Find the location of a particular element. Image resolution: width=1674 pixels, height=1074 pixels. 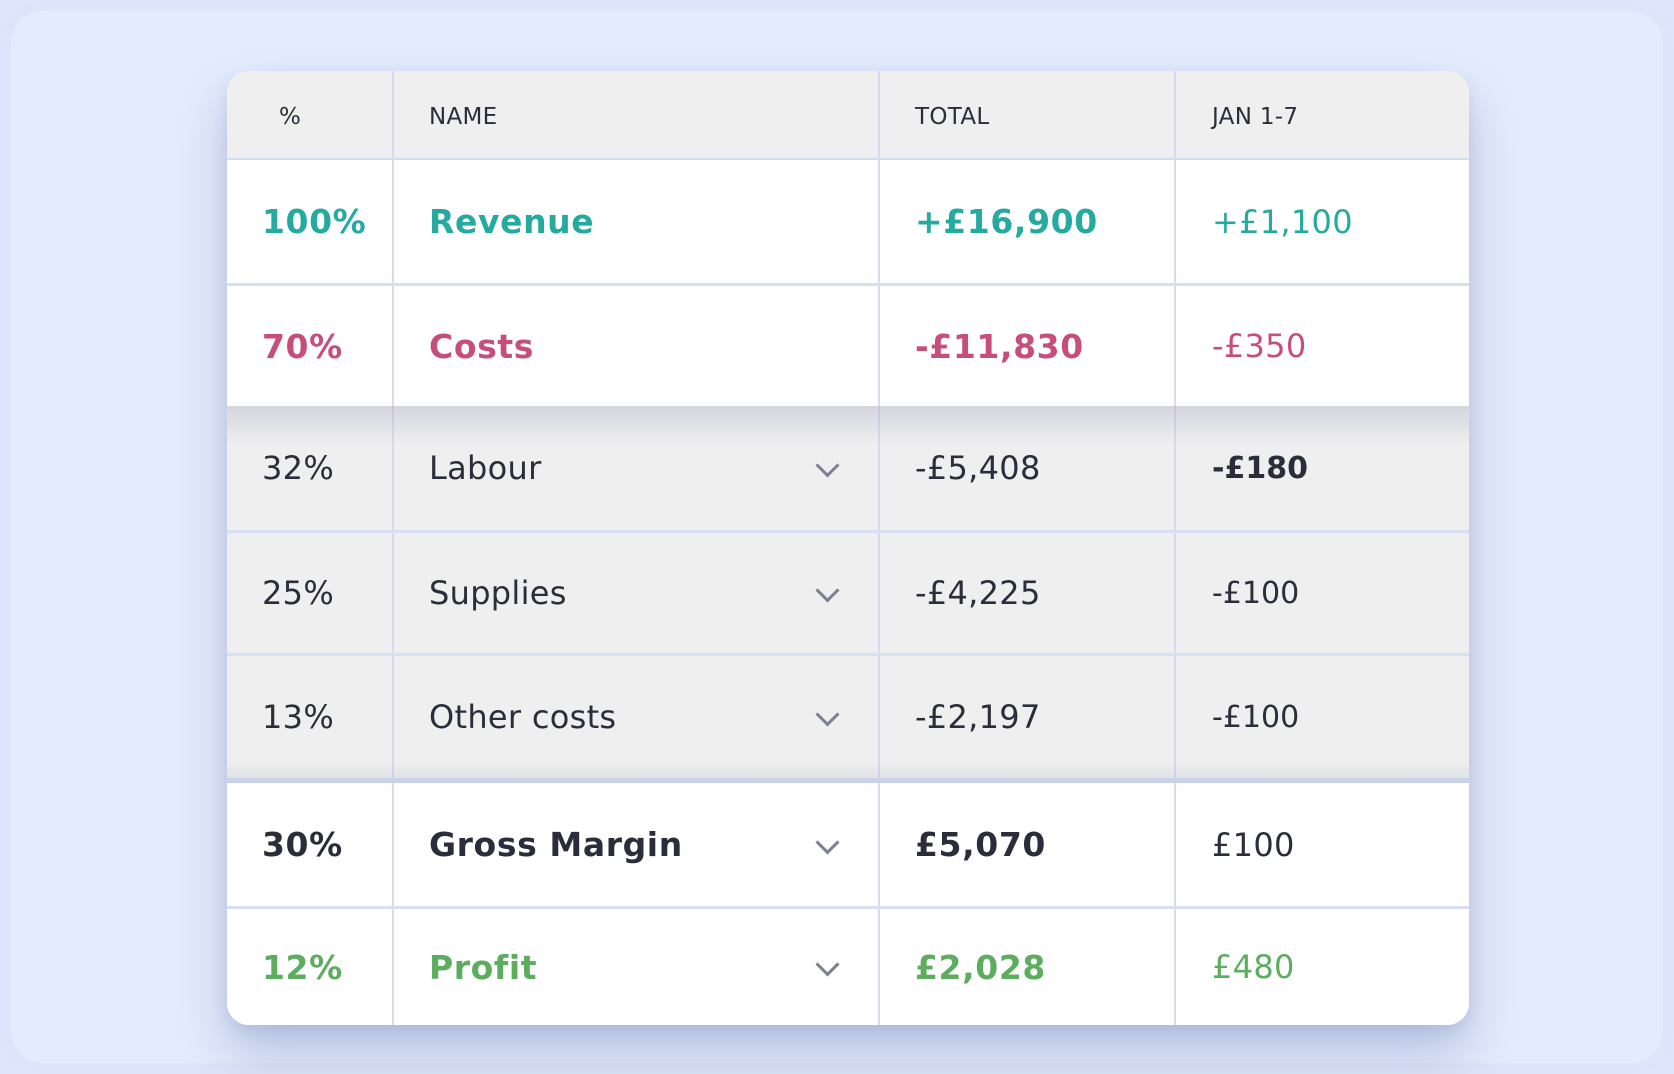

gross-margin-name: Gross Margin is located at coordinates (556, 844).